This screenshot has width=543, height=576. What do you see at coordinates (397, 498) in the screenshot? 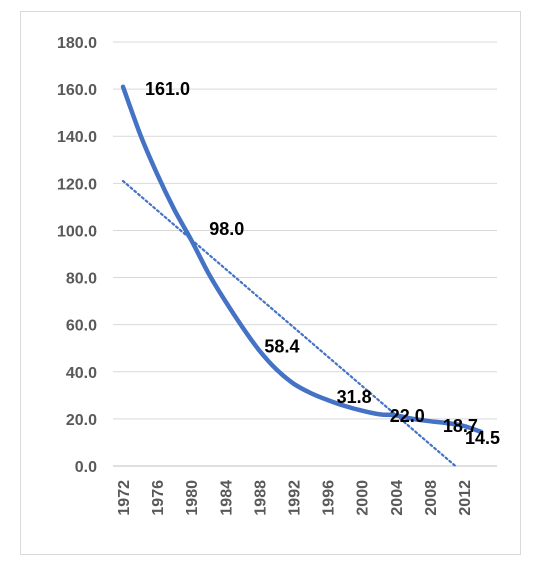
I see `x-tick-label: 2004` at bounding box center [397, 498].